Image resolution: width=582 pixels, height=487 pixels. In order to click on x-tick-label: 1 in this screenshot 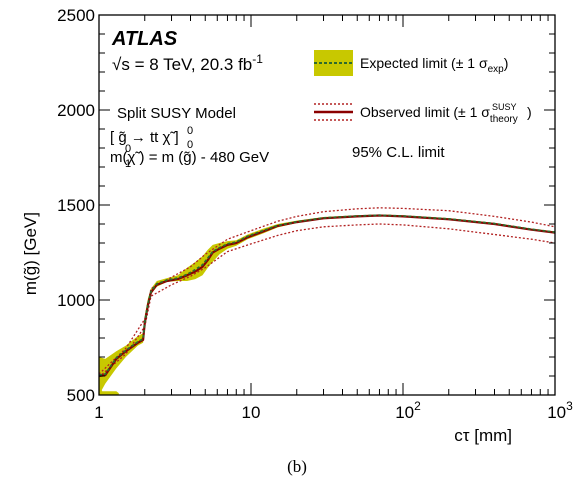, I will do `click(98, 412)`.